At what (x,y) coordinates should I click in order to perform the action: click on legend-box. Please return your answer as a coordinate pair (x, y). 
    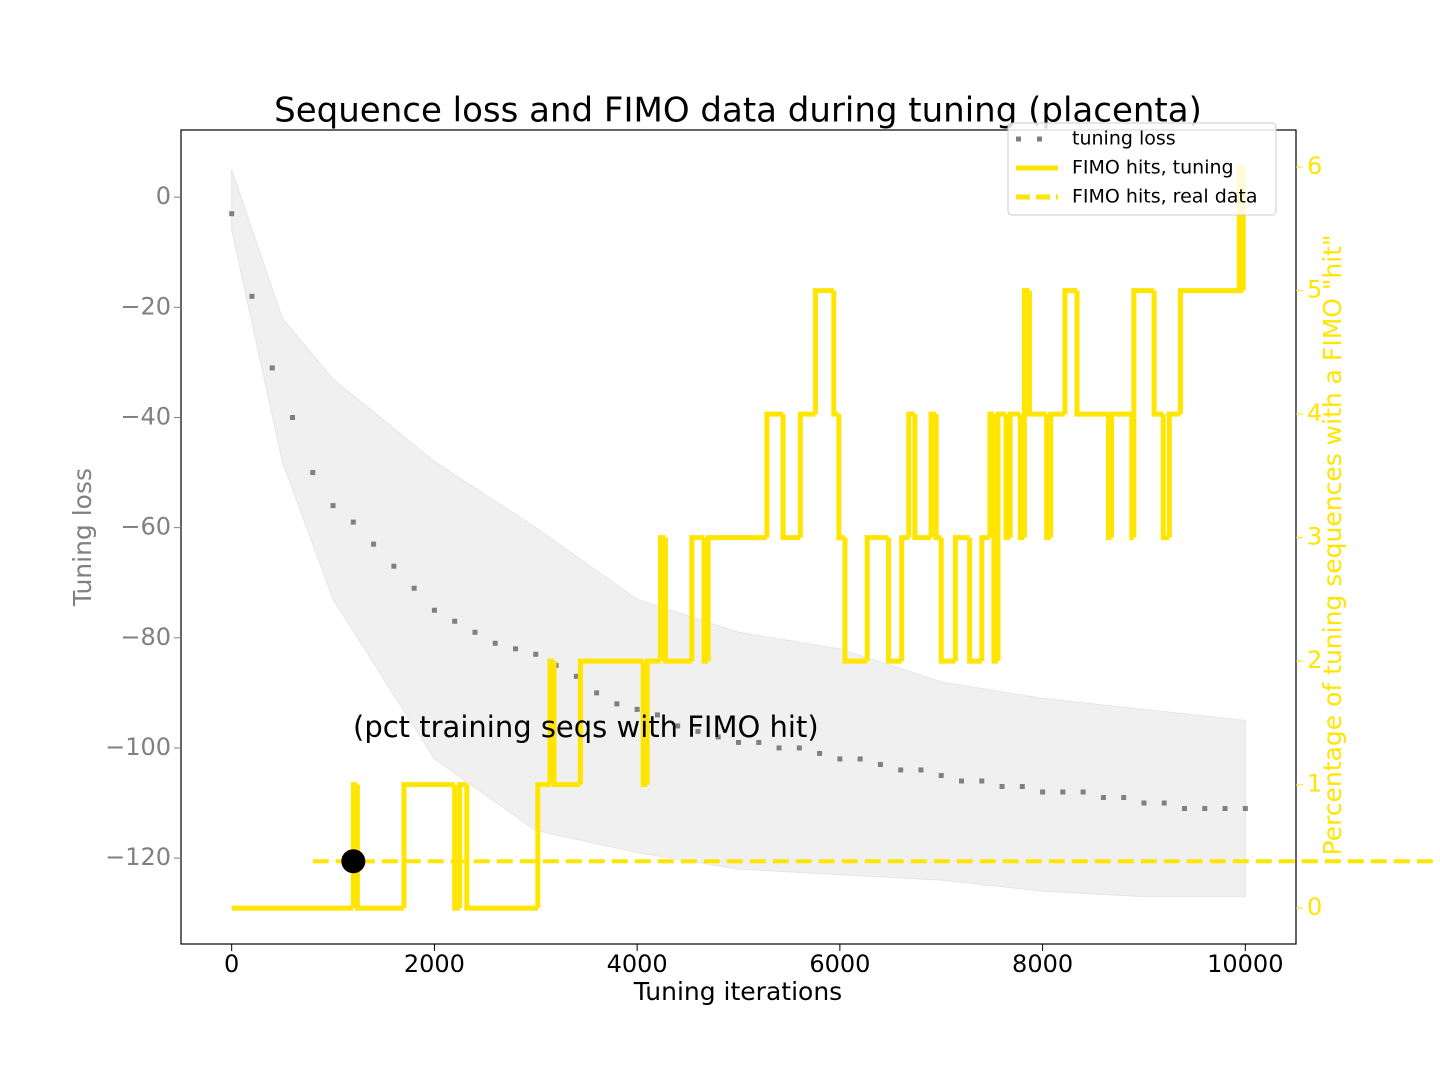
    Looking at the image, I should click on (1142, 169).